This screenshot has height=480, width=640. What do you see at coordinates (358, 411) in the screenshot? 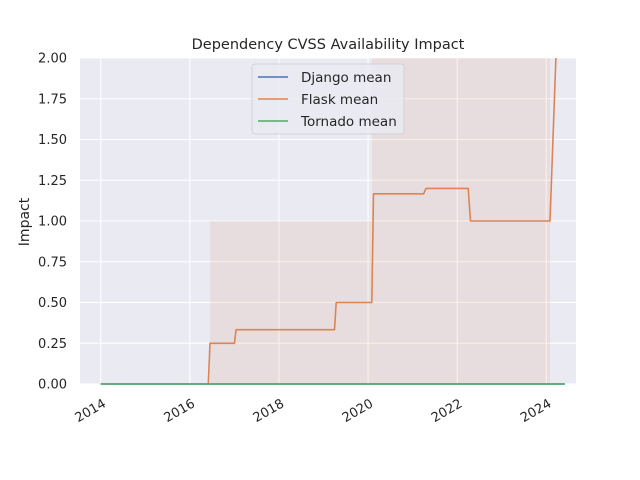
I see `x-tick-label: 2020` at bounding box center [358, 411].